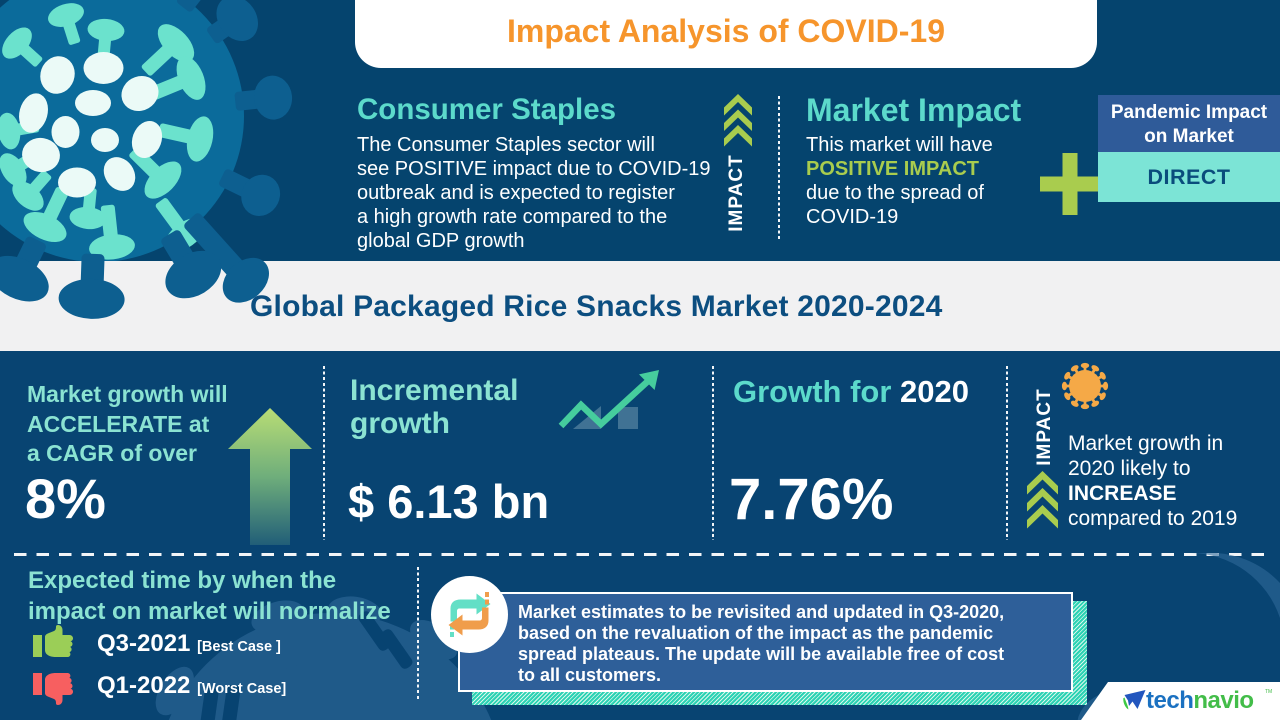 This screenshot has width=1280, height=720. I want to click on svg-text: TM, so click(1268, 692).